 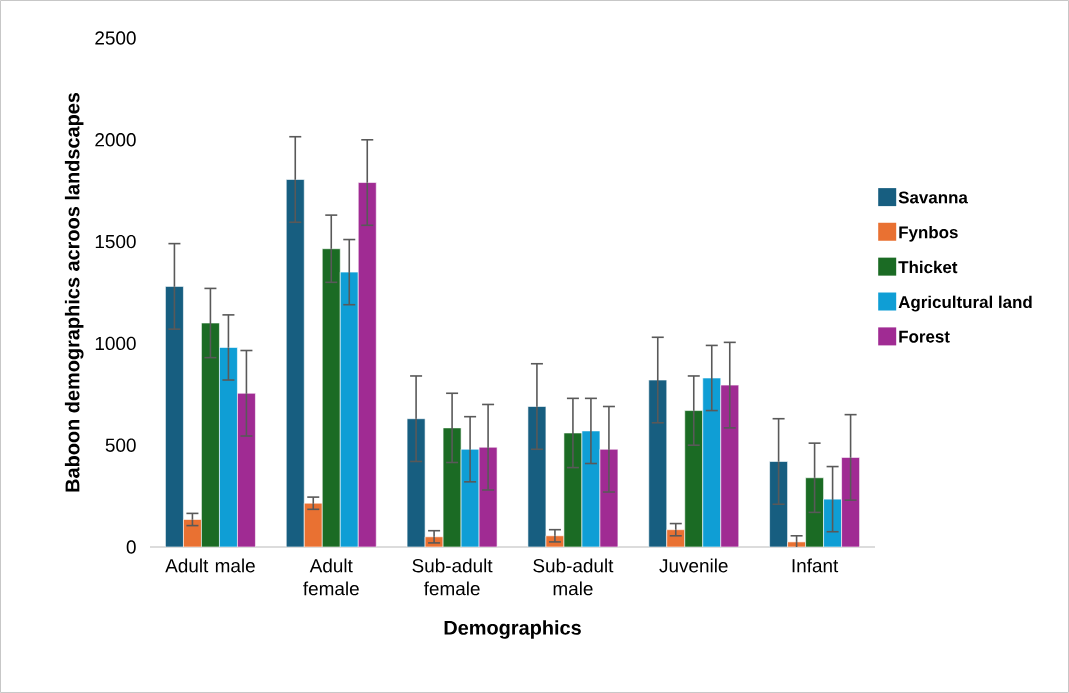 What do you see at coordinates (815, 565) in the screenshot?
I see `x-tick-label: Infant` at bounding box center [815, 565].